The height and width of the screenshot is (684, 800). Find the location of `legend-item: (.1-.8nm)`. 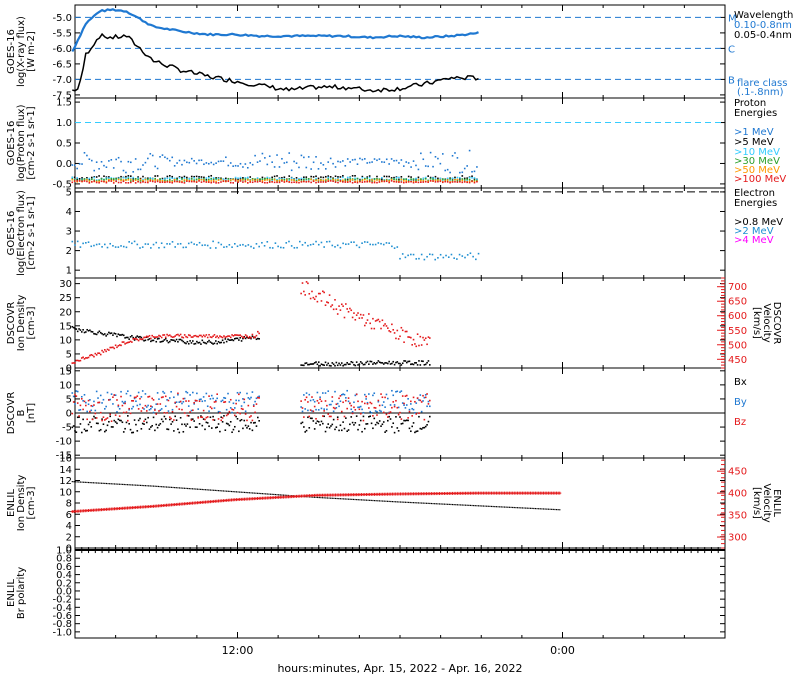

legend-item: (.1-.8nm) is located at coordinates (760, 92).